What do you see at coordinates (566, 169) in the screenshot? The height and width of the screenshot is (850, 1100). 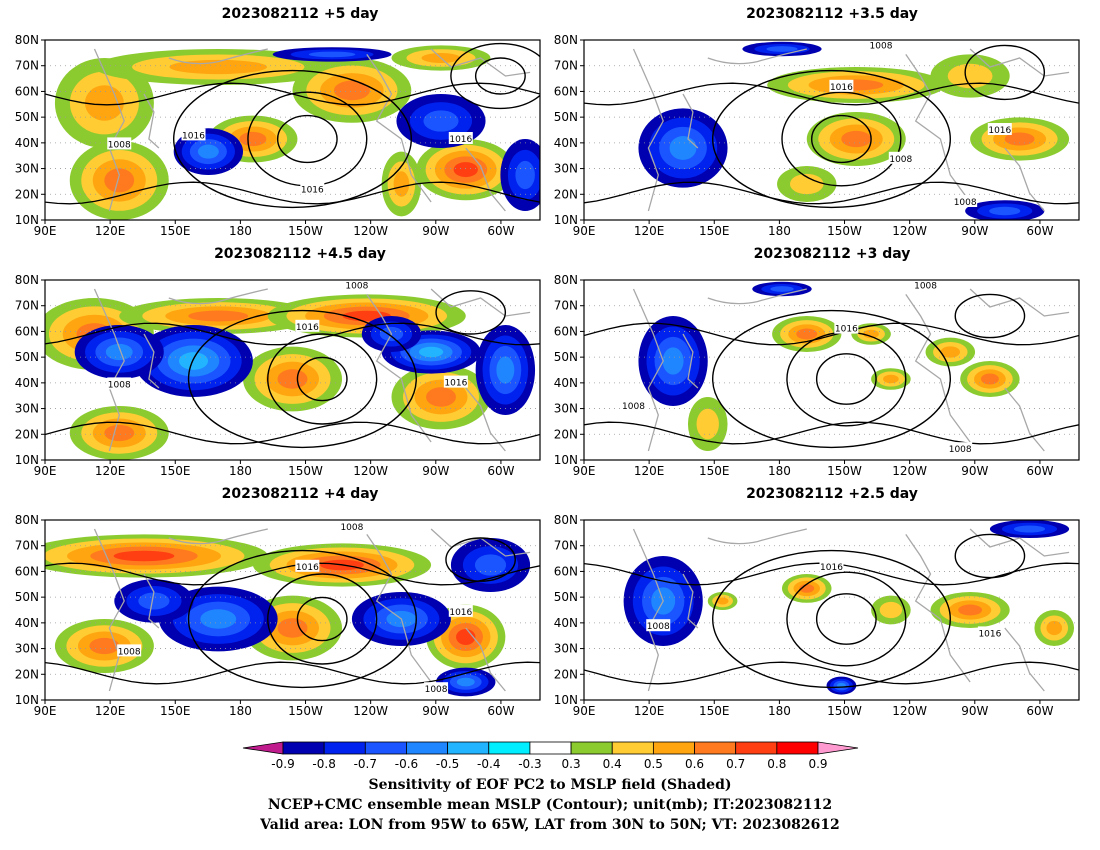 I see `lat-label: 30N` at bounding box center [566, 169].